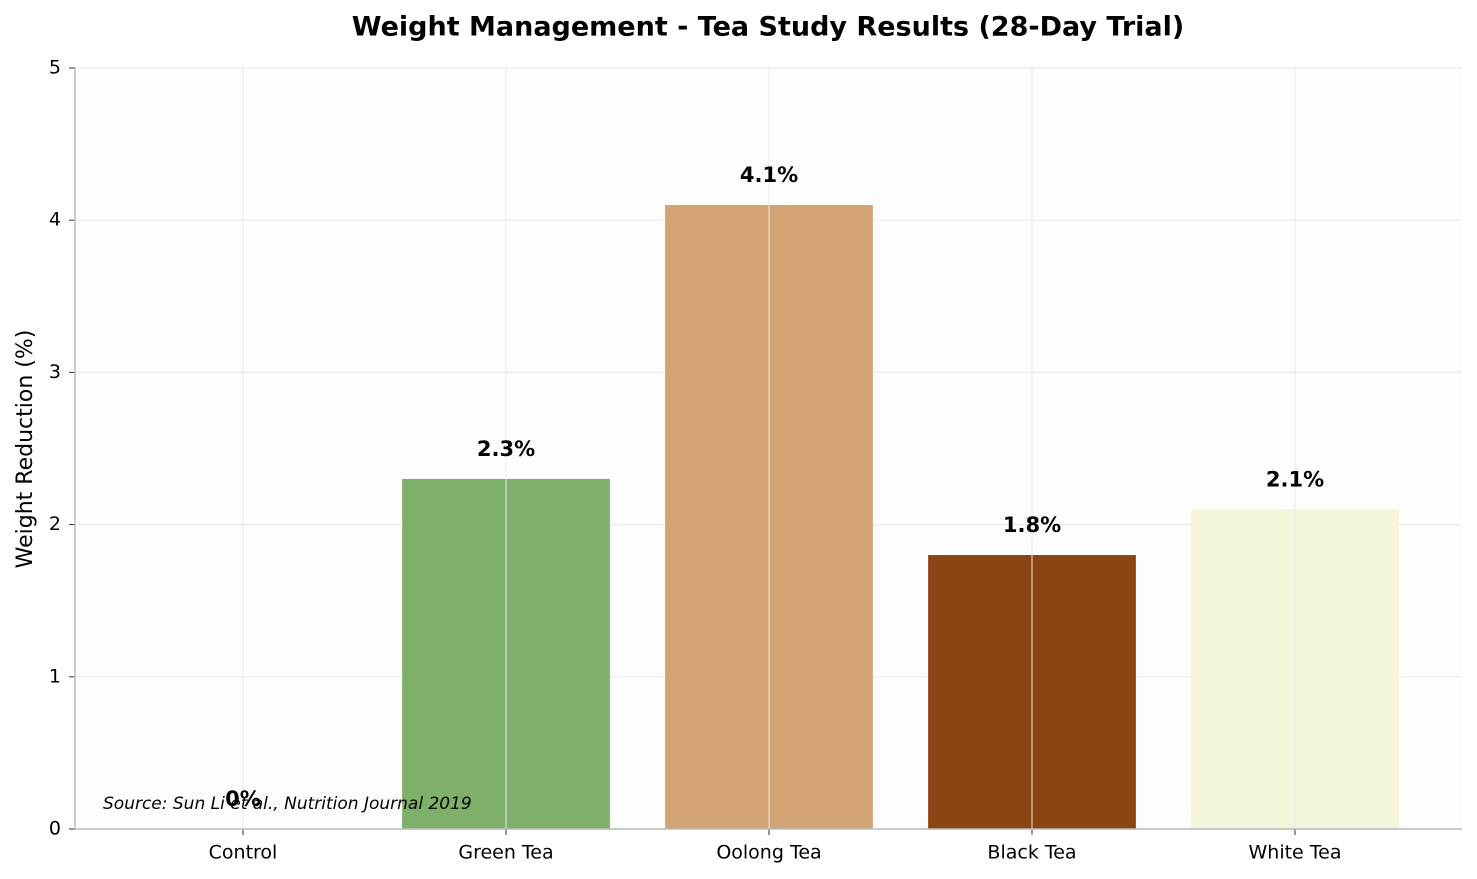 The height and width of the screenshot is (879, 1477). Describe the element at coordinates (55, 372) in the screenshot. I see `y-tick-label: 3` at that location.